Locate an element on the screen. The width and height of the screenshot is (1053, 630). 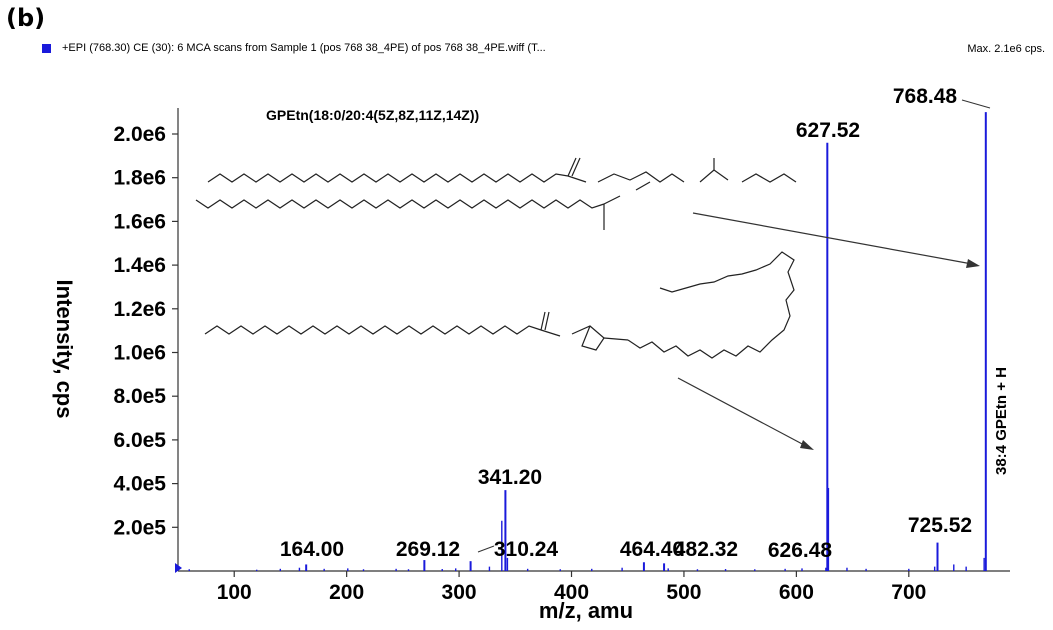
arrow-precursor is located at coordinates (836, 240).